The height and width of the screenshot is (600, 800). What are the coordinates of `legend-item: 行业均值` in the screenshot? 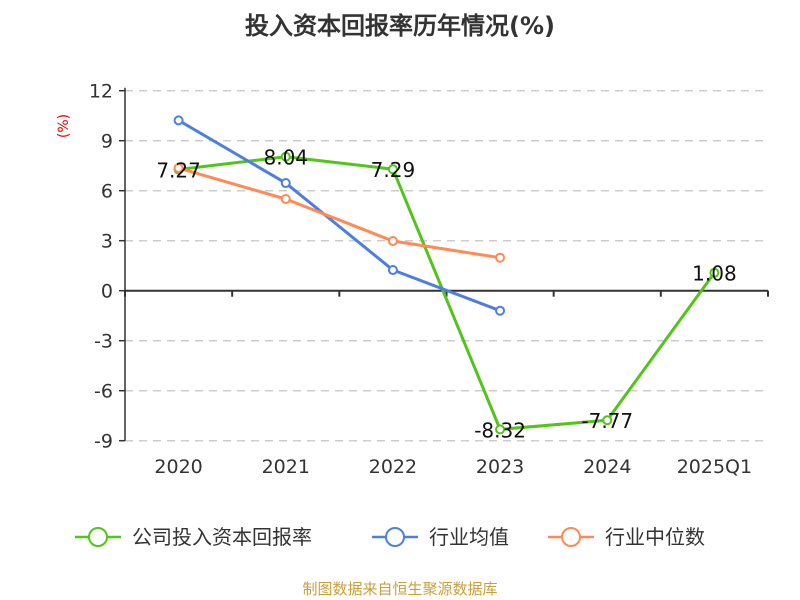 It's located at (440, 537).